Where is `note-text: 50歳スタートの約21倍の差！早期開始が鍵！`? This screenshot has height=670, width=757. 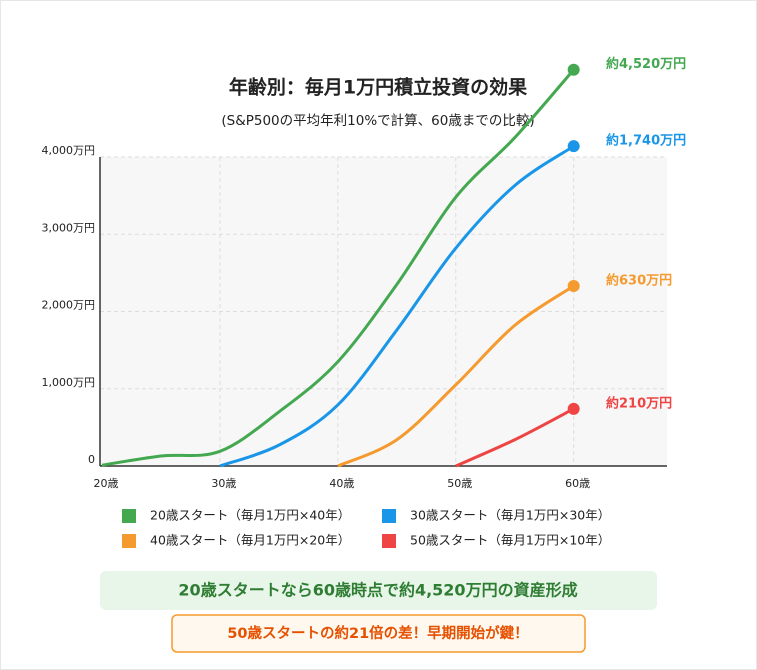 note-text: 50歳スタートの約21倍の差！早期開始が鍵！ is located at coordinates (377, 633).